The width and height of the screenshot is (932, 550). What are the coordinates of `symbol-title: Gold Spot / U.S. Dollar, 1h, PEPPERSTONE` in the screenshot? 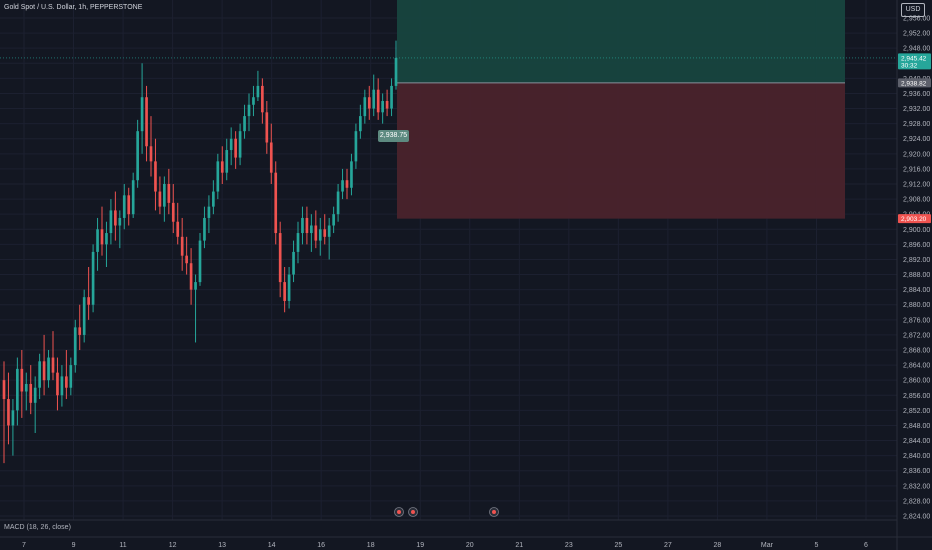 It's located at (73, 7).